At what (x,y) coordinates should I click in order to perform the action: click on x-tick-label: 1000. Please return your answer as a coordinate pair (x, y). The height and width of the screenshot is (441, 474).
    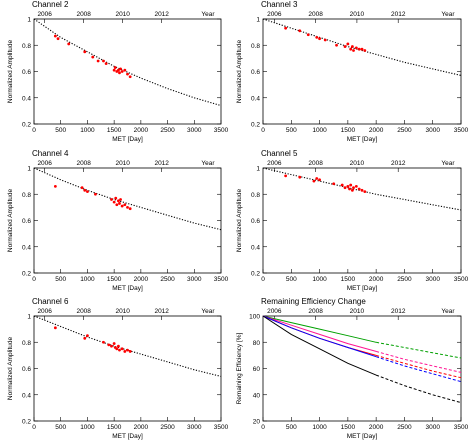
    Looking at the image, I should click on (319, 130).